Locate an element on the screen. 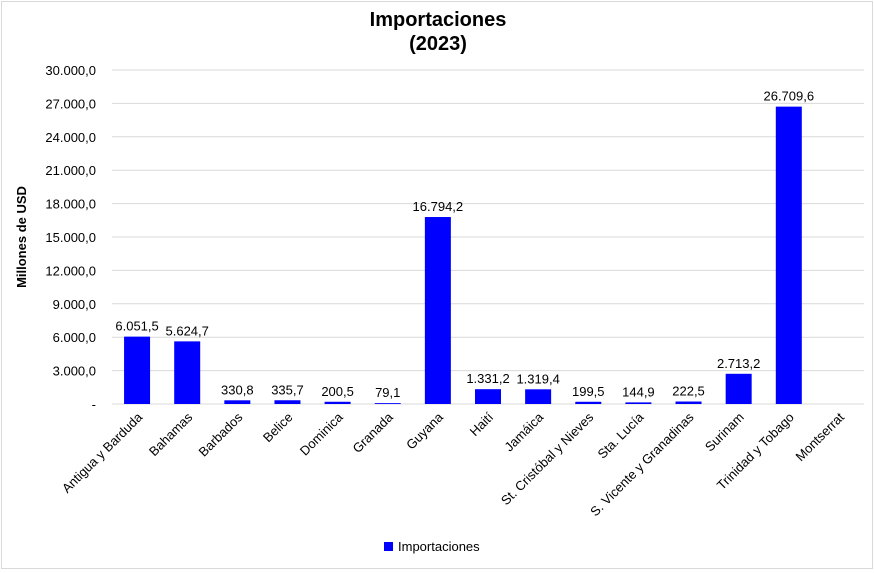  y-axis-label: Millones de USD is located at coordinates (21, 237).